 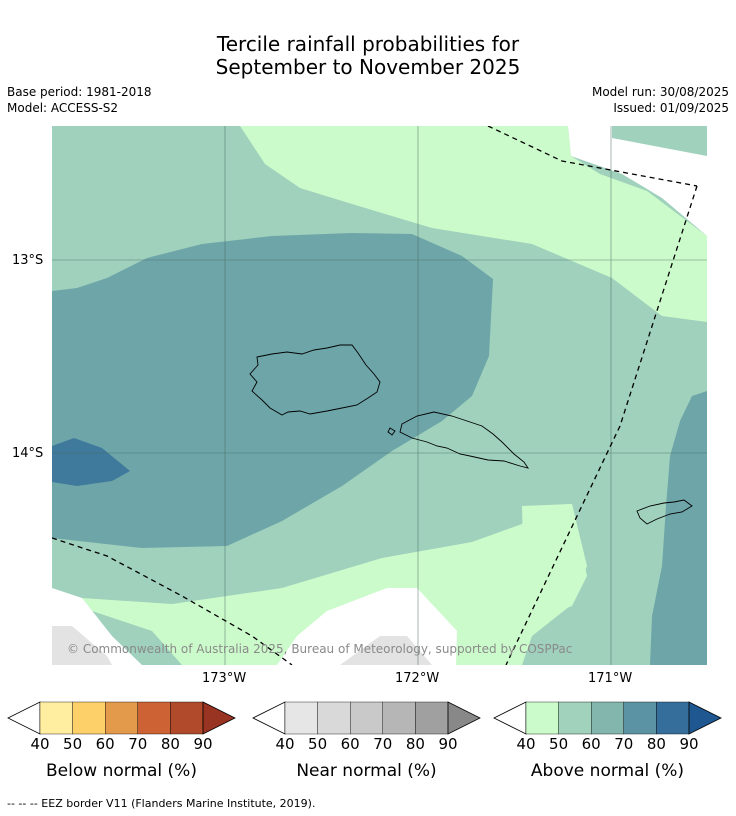 I want to click on upolu-island, so click(x=464, y=440).